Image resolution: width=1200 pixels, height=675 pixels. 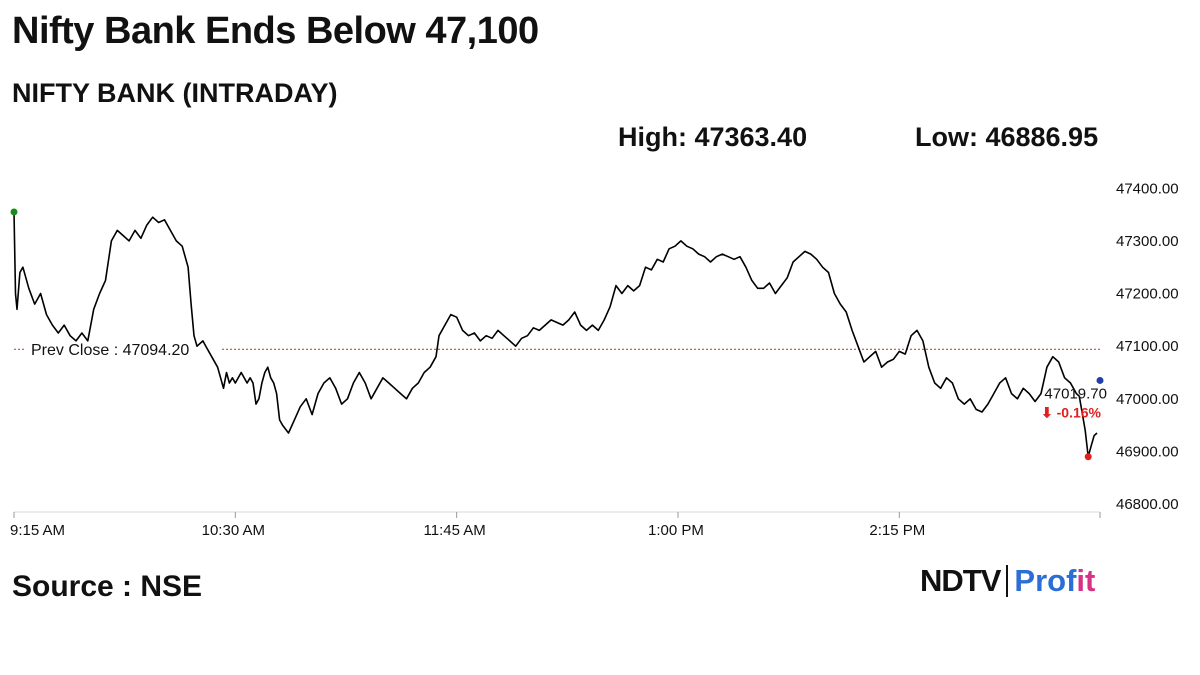 What do you see at coordinates (1075, 393) in the screenshot?
I see `last-value-label: 47019.70` at bounding box center [1075, 393].